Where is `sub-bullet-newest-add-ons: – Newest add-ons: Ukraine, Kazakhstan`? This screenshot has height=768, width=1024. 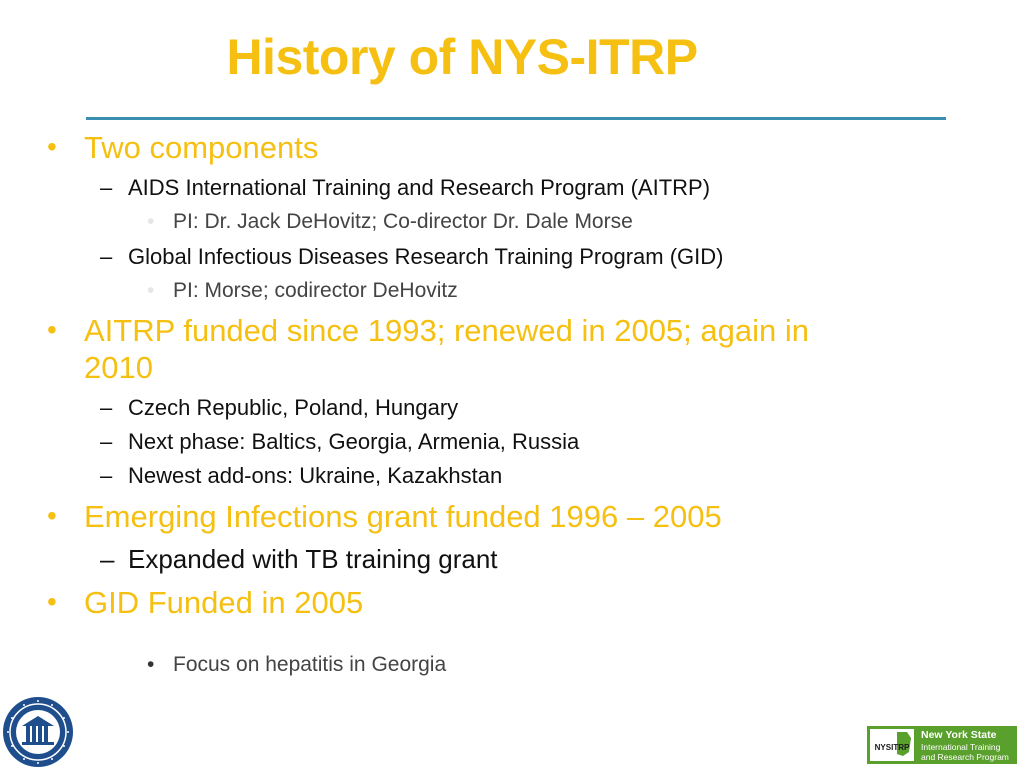
sub-bullet-newest-add-ons: – Newest add-ons: Ukraine, Kazakhstan is located at coordinates (301, 476).